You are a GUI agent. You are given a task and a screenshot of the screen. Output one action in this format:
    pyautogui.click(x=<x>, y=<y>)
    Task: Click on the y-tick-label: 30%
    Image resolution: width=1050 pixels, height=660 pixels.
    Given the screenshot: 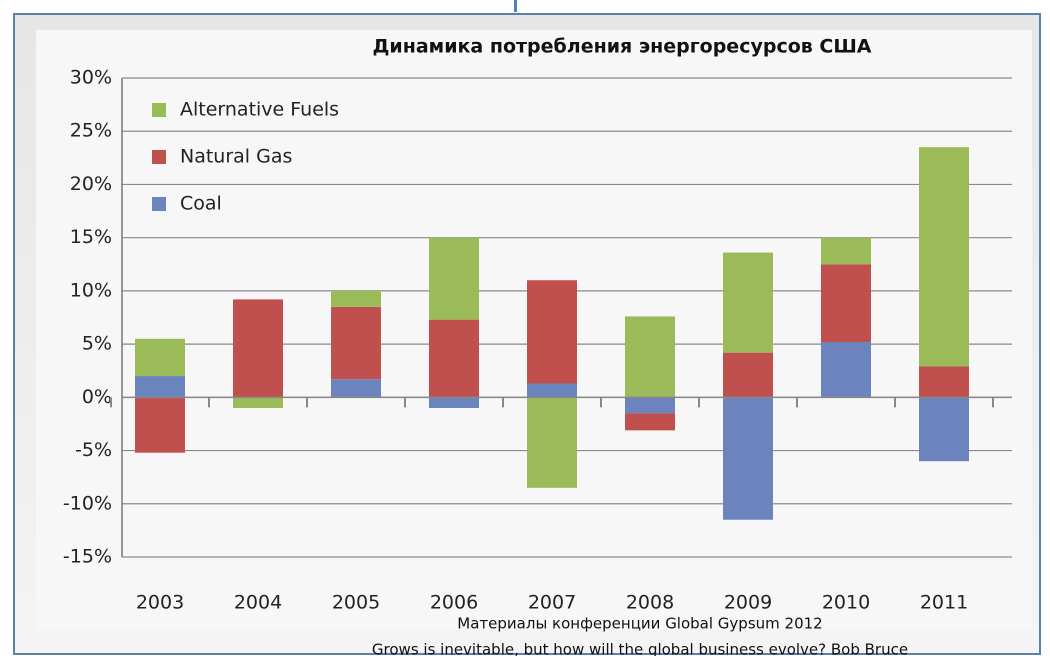 What is the action you would take?
    pyautogui.click(x=91, y=78)
    